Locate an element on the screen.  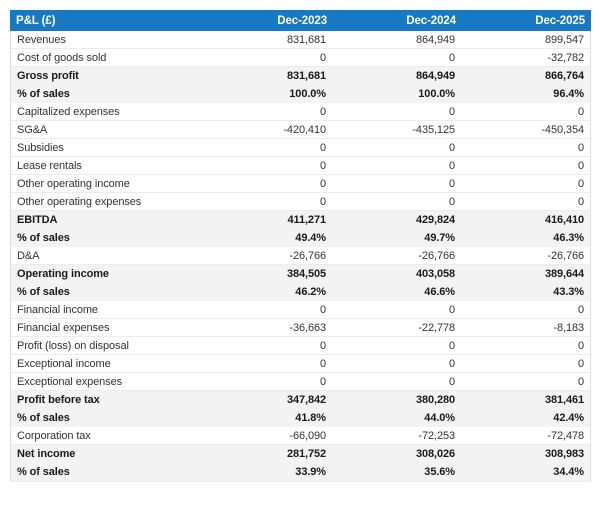
table-row: Corporation tax -66,090 -72,253 -72,478 is located at coordinates (300, 436).